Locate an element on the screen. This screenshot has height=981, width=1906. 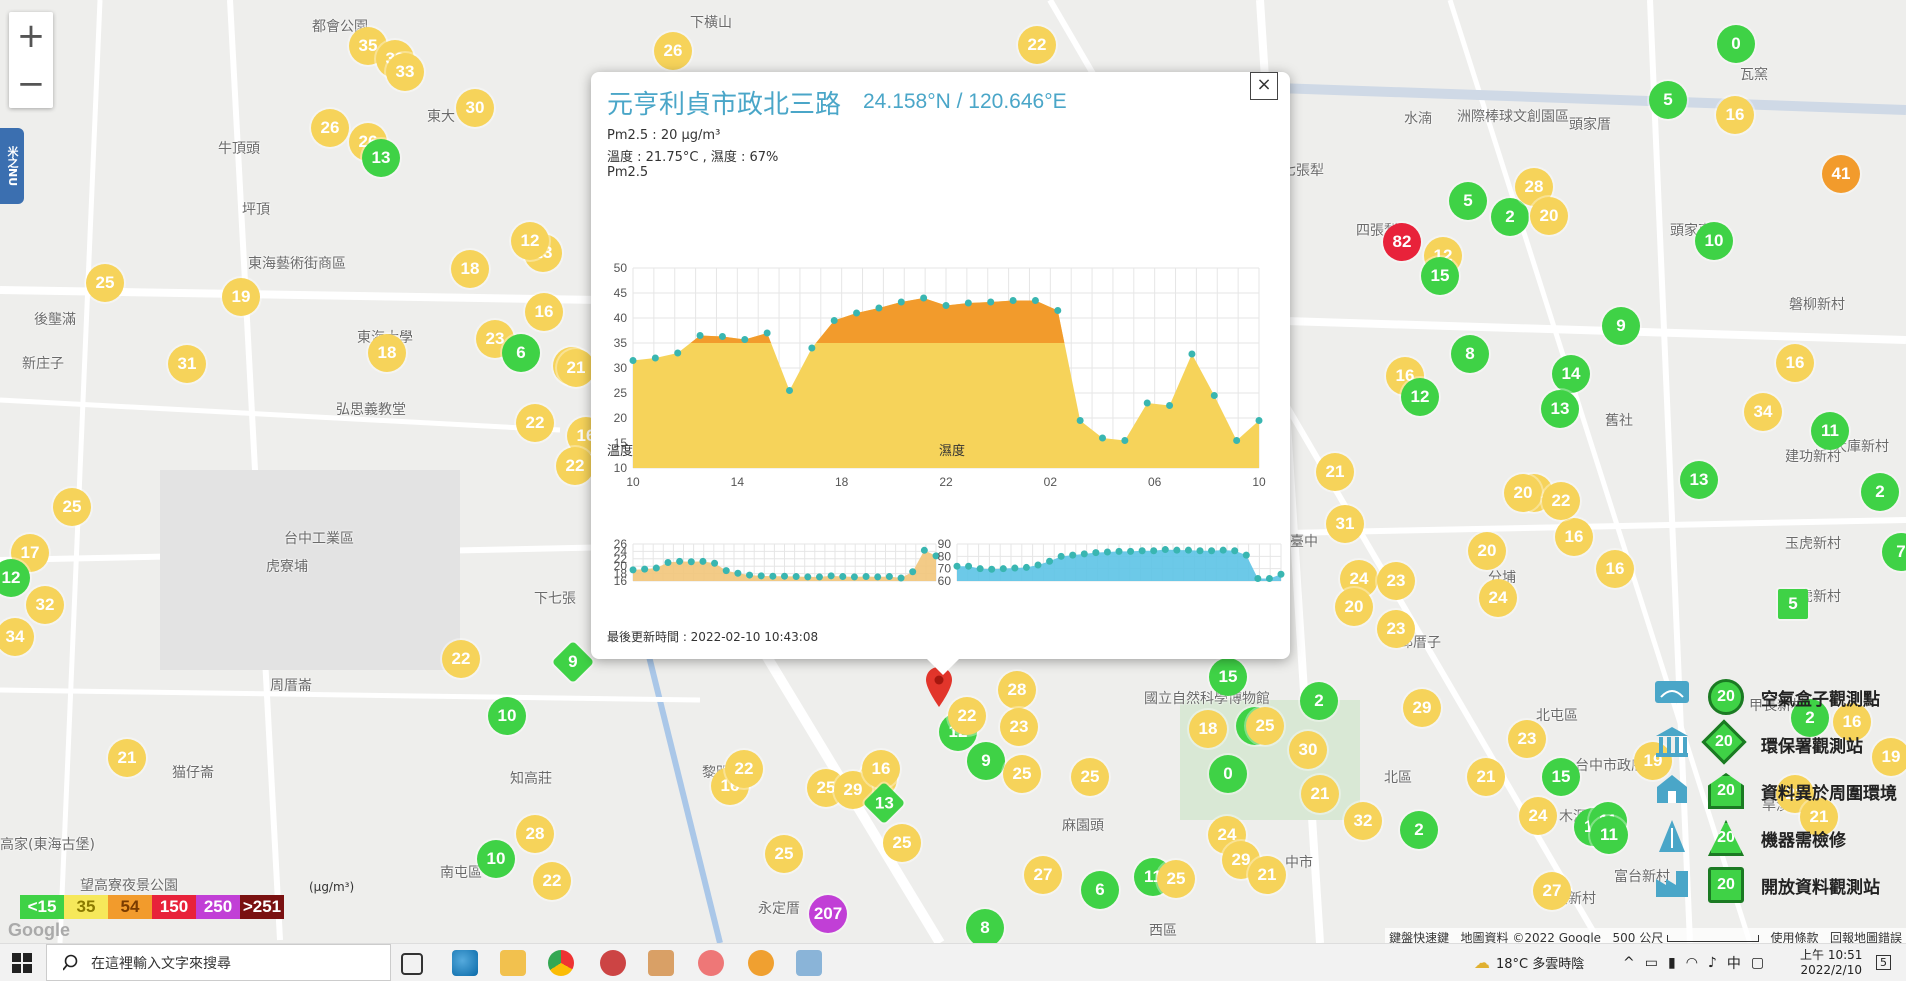
station-marker: 26 is located at coordinates (673, 51).